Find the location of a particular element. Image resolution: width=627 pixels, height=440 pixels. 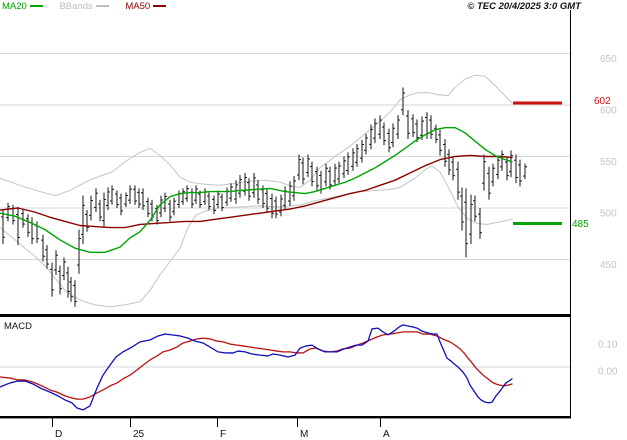

bbands-label: BBands is located at coordinates (76, 6).